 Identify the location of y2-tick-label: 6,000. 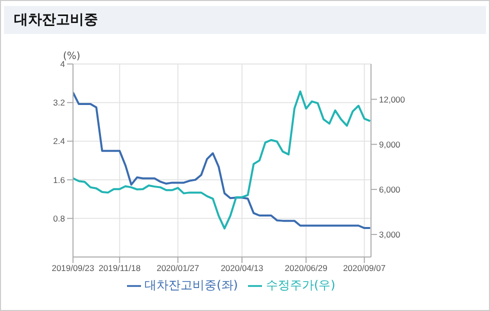
(390, 189).